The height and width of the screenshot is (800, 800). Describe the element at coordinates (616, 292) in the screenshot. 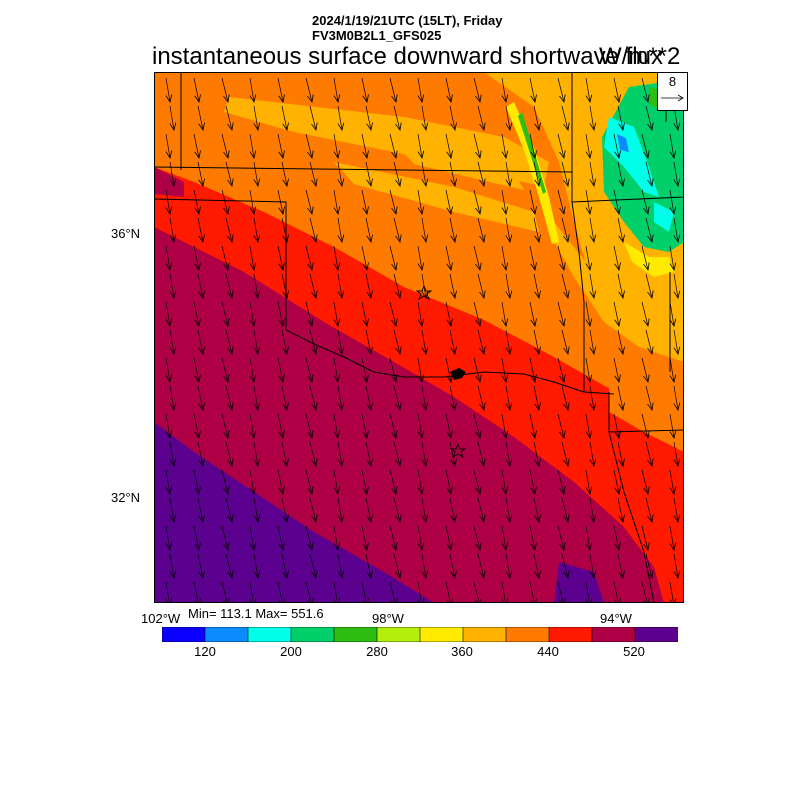

I see `field-lightorange-east` at that location.